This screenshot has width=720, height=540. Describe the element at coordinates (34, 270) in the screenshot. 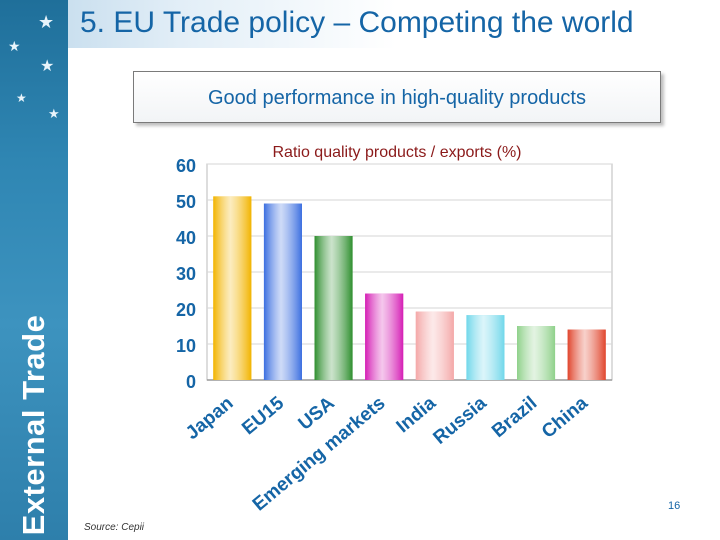

I see `sidebar: ★ ★ ★ ★ ★ External Trade` at that location.